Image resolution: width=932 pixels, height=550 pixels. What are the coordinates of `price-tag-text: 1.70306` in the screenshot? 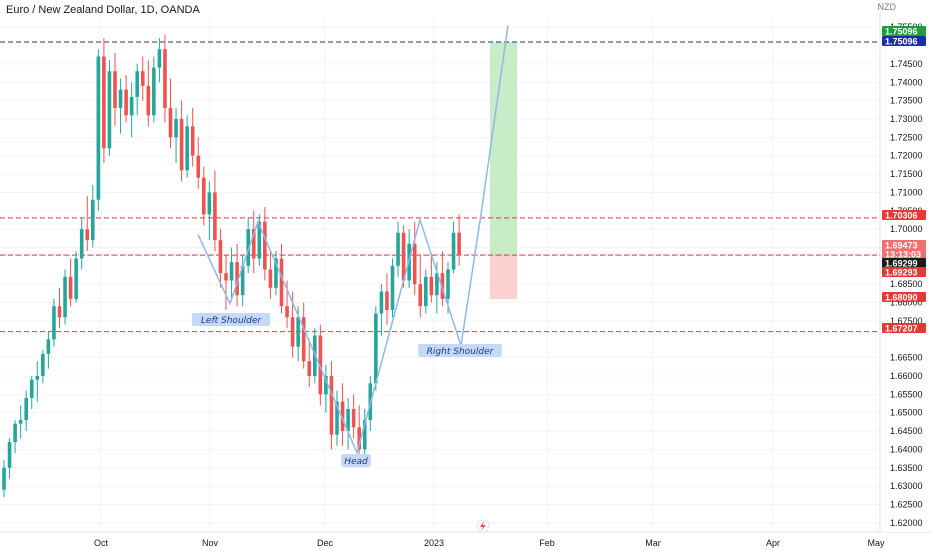 It's located at (901, 216).